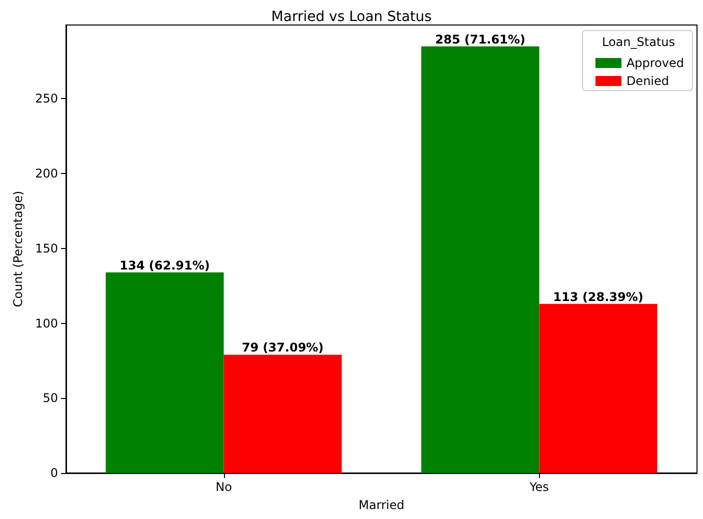  I want to click on y-tick-label: 0, so click(54, 473).